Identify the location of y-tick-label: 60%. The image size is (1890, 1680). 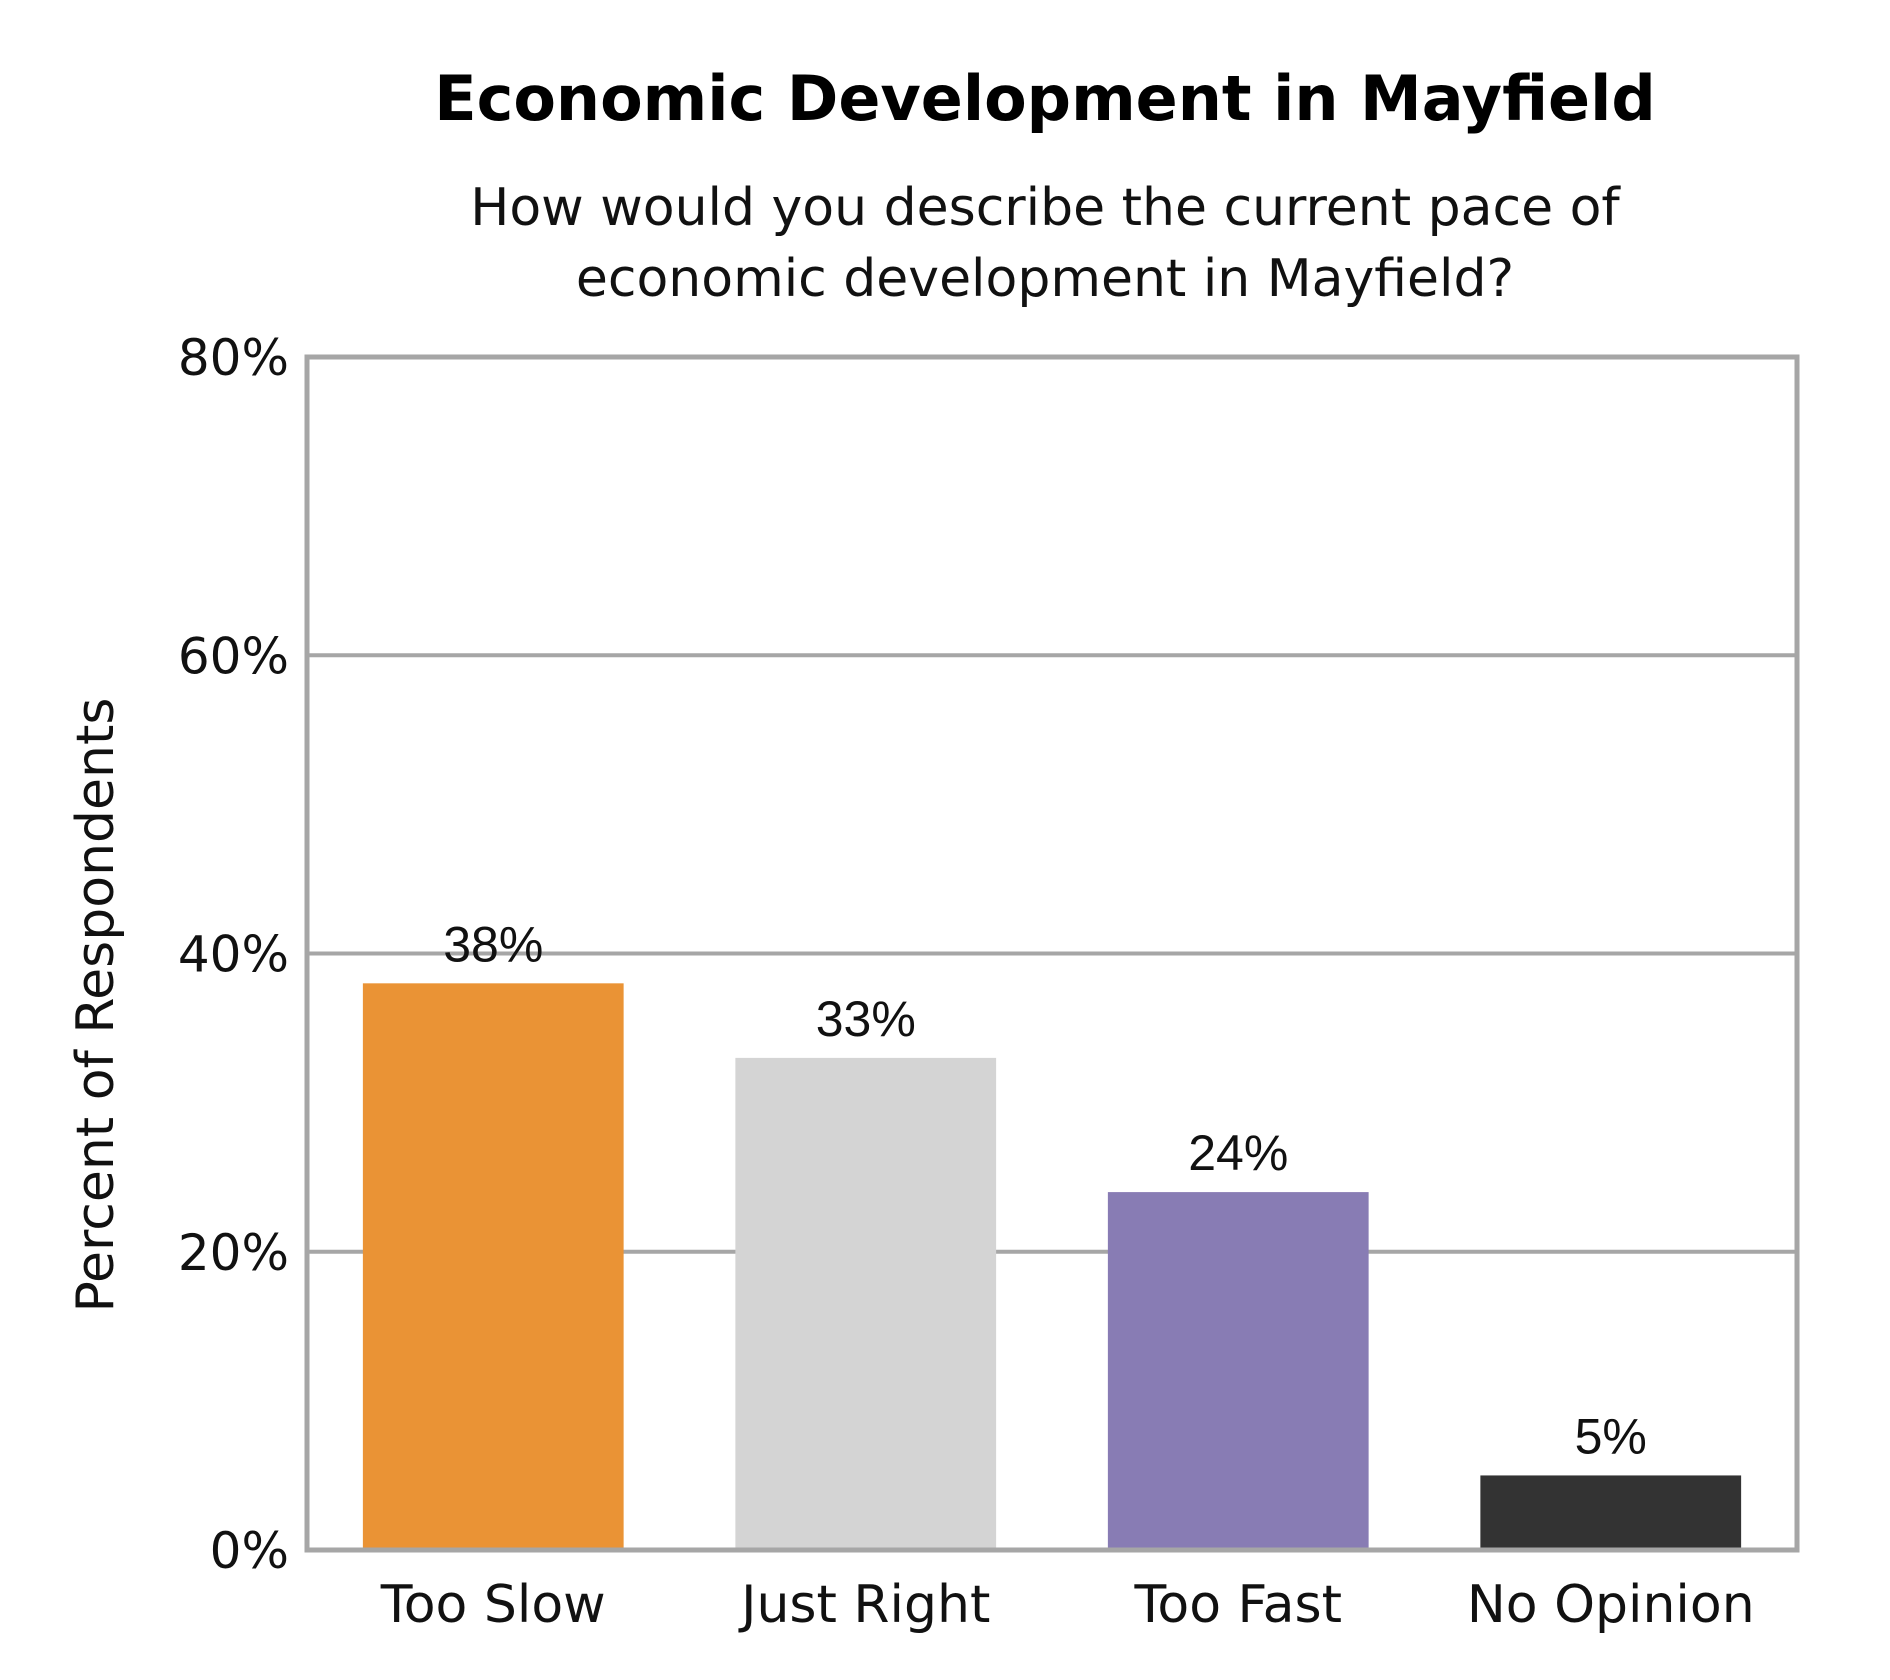
(233, 656).